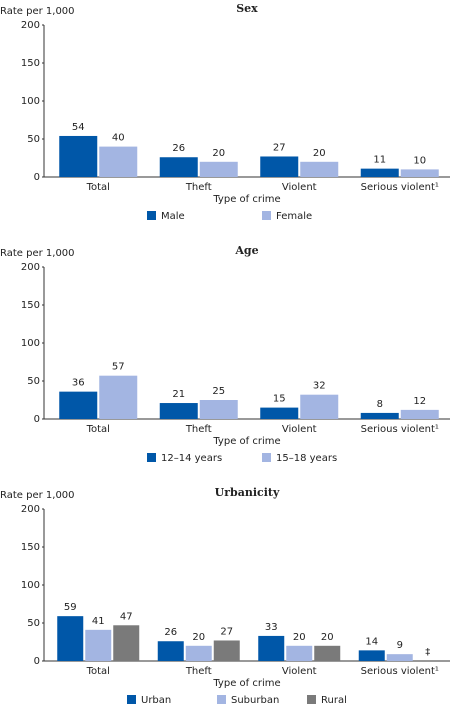  What do you see at coordinates (78, 383) in the screenshot?
I see `data-label: 36` at bounding box center [78, 383].